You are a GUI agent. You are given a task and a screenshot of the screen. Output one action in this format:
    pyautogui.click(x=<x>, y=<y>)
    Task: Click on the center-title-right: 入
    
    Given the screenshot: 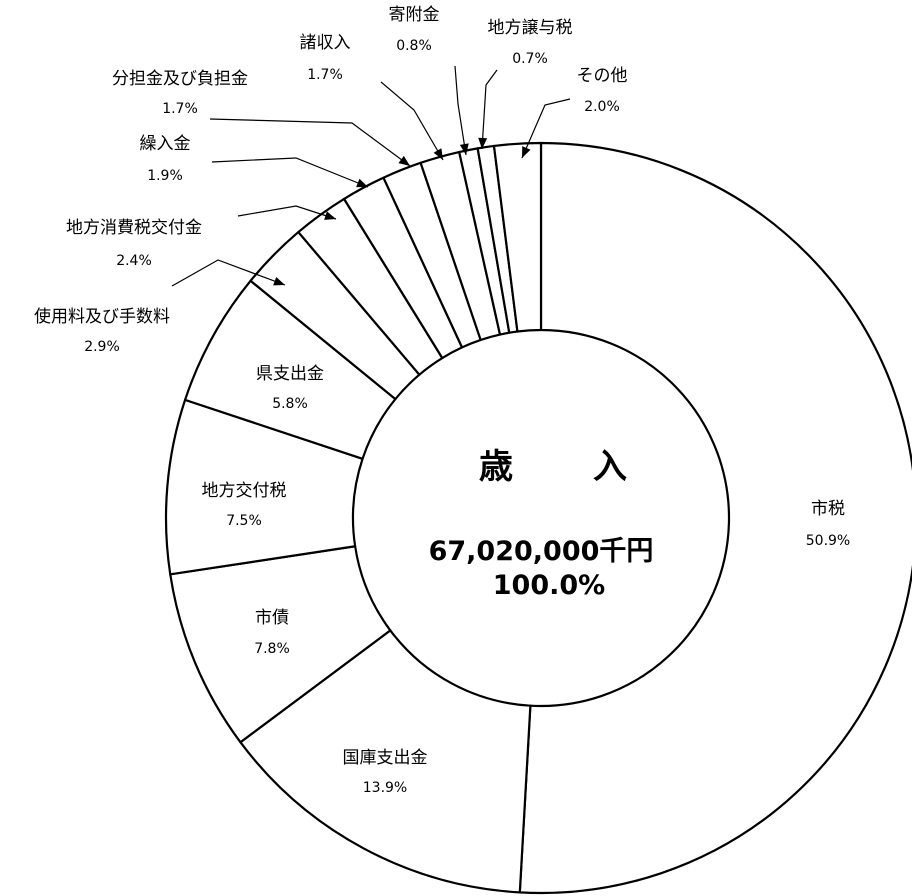 What is the action you would take?
    pyautogui.click(x=610, y=467)
    